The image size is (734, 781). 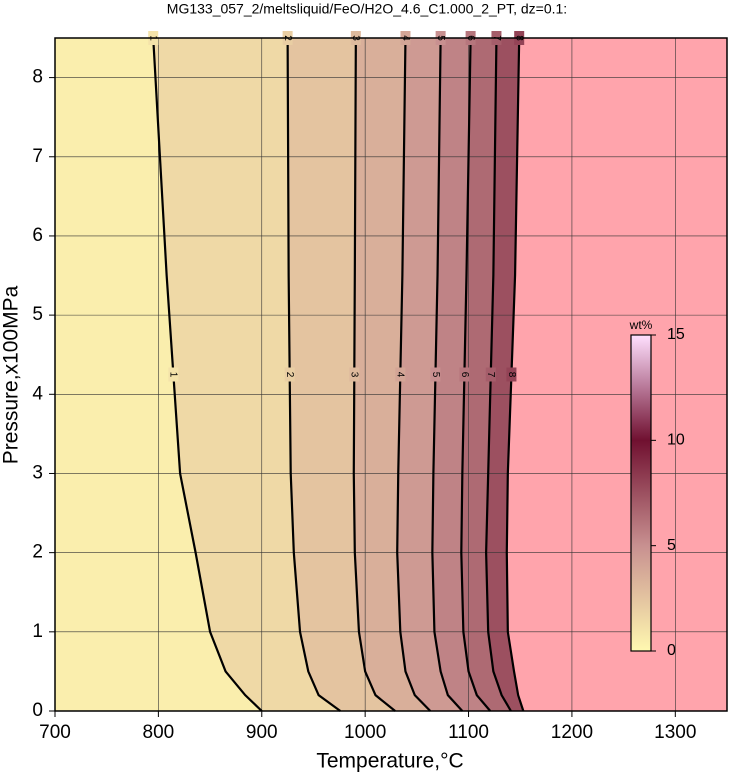 I want to click on y-tick-label: 7, so click(x=37, y=156).